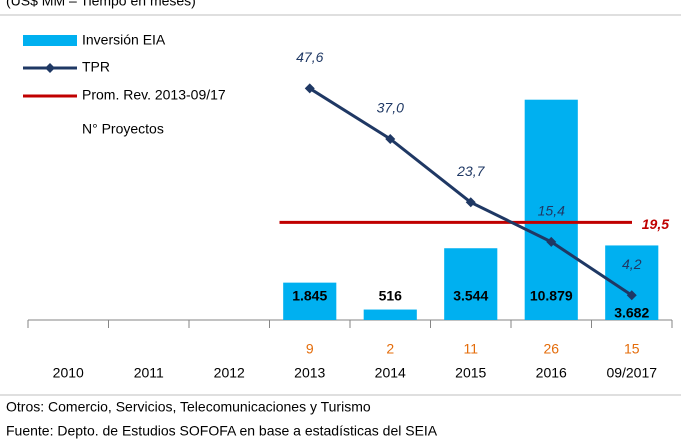  What do you see at coordinates (124, 40) in the screenshot?
I see `legend-label: Inversión EIA` at bounding box center [124, 40].